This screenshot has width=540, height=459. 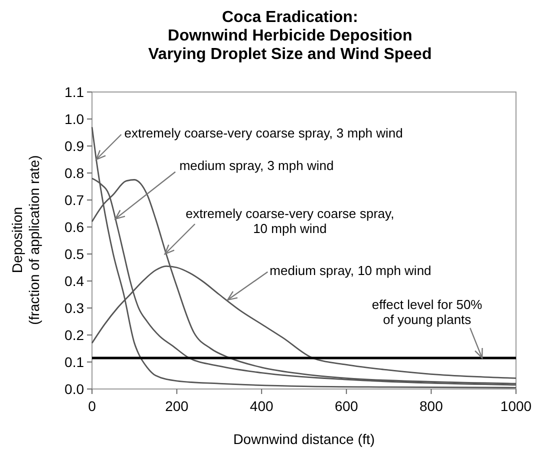 What do you see at coordinates (25, 240) in the screenshot?
I see `y-axis-title: Deposition (fraction of application rate)` at bounding box center [25, 240].